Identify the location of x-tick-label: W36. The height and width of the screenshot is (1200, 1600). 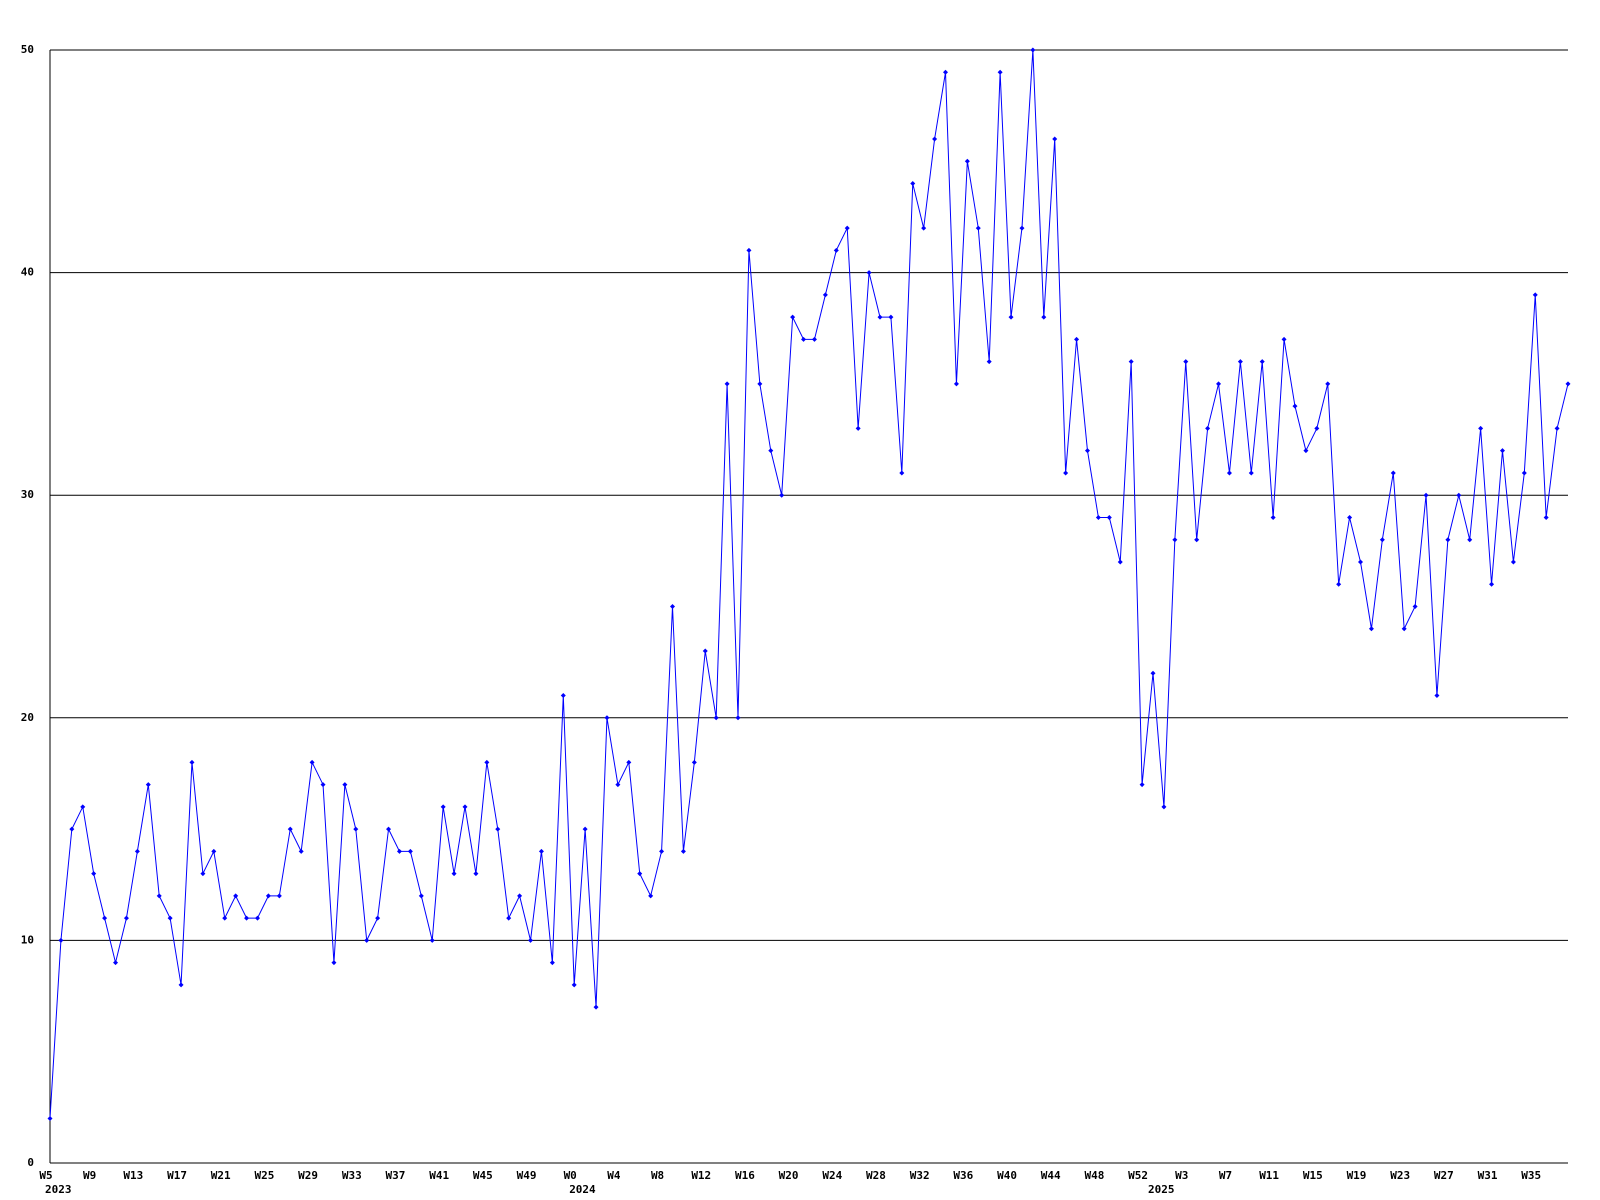
(963, 1175).